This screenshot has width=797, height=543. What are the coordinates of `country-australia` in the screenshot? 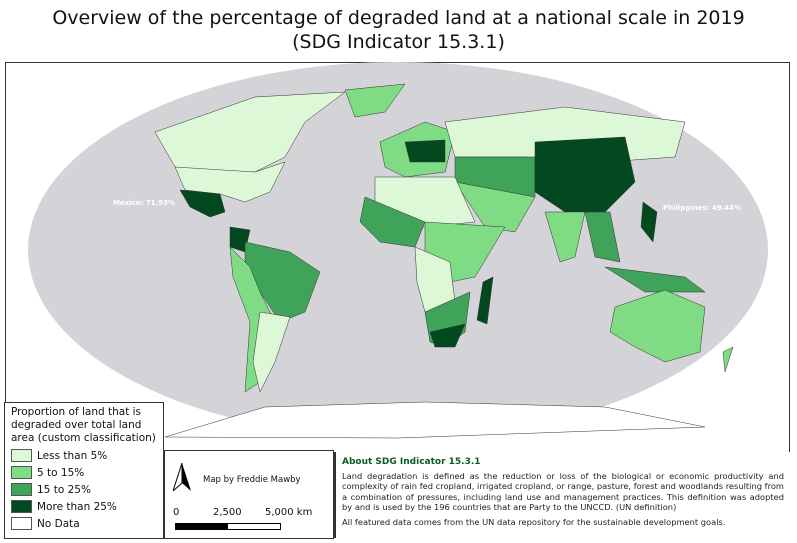 It's located at (657, 326).